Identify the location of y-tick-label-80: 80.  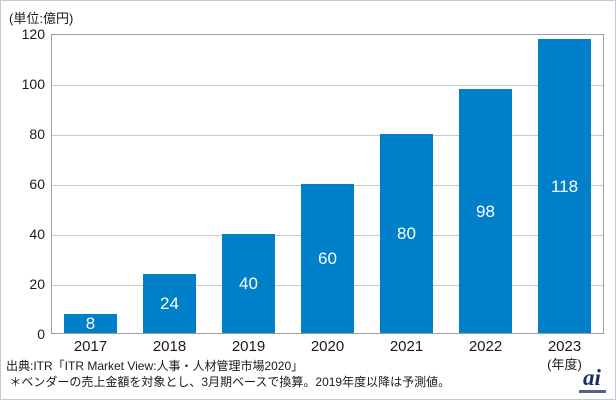
(37, 134).